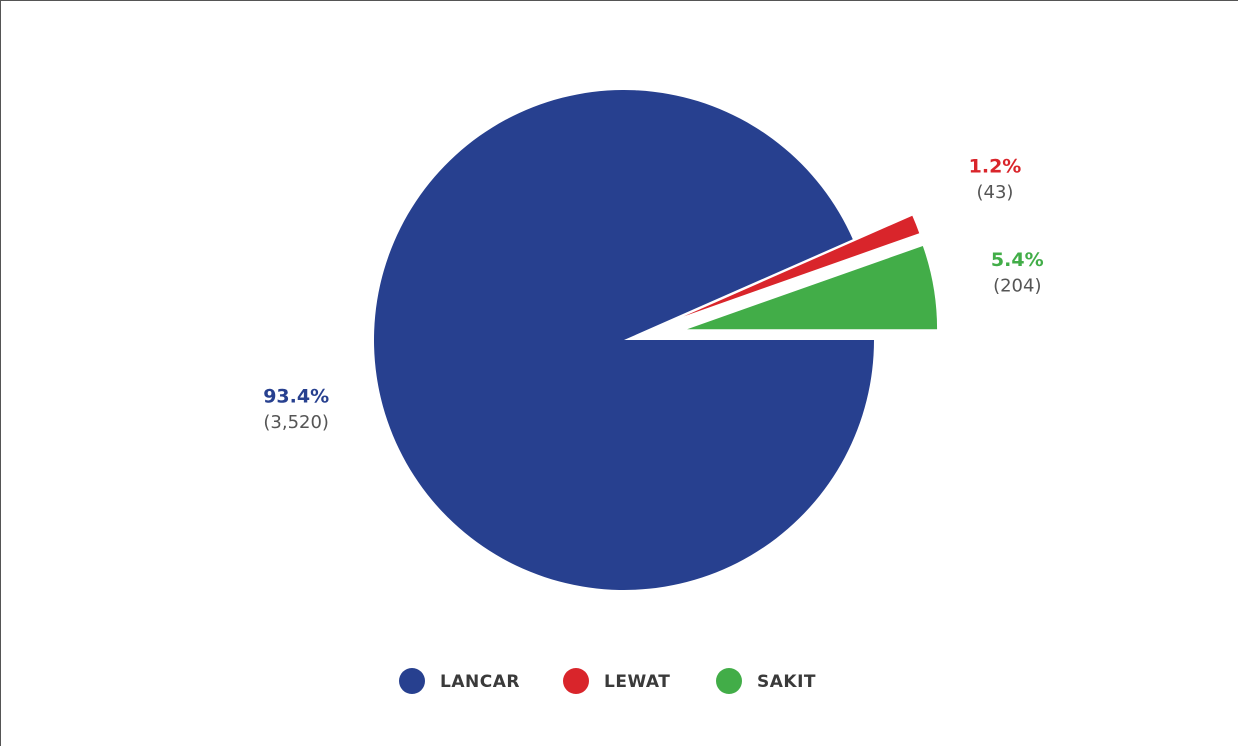  I want to click on count-label: (43), so click(995, 192).